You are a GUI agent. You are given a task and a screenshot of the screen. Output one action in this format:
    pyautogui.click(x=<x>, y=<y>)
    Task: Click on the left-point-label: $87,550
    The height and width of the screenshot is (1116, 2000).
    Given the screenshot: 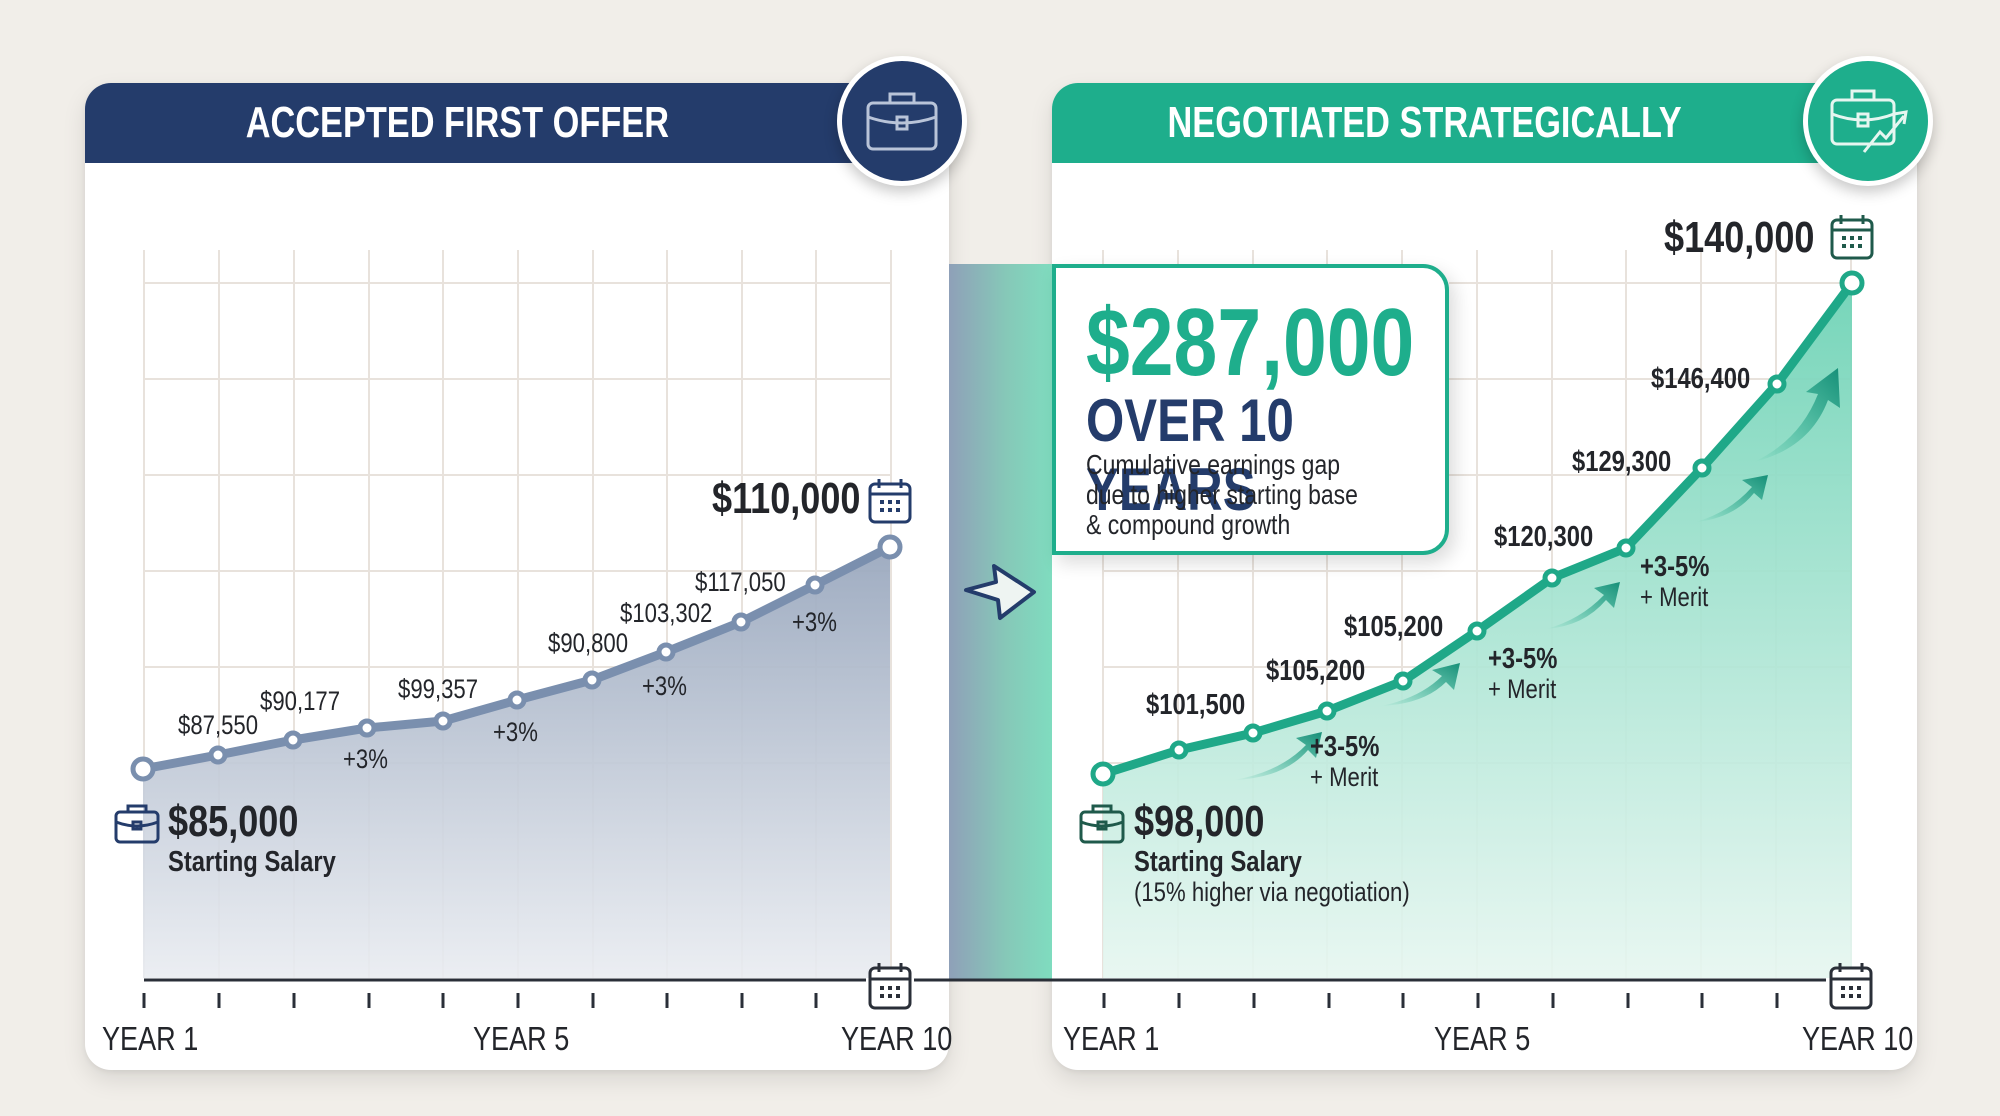 What is the action you would take?
    pyautogui.click(x=218, y=725)
    